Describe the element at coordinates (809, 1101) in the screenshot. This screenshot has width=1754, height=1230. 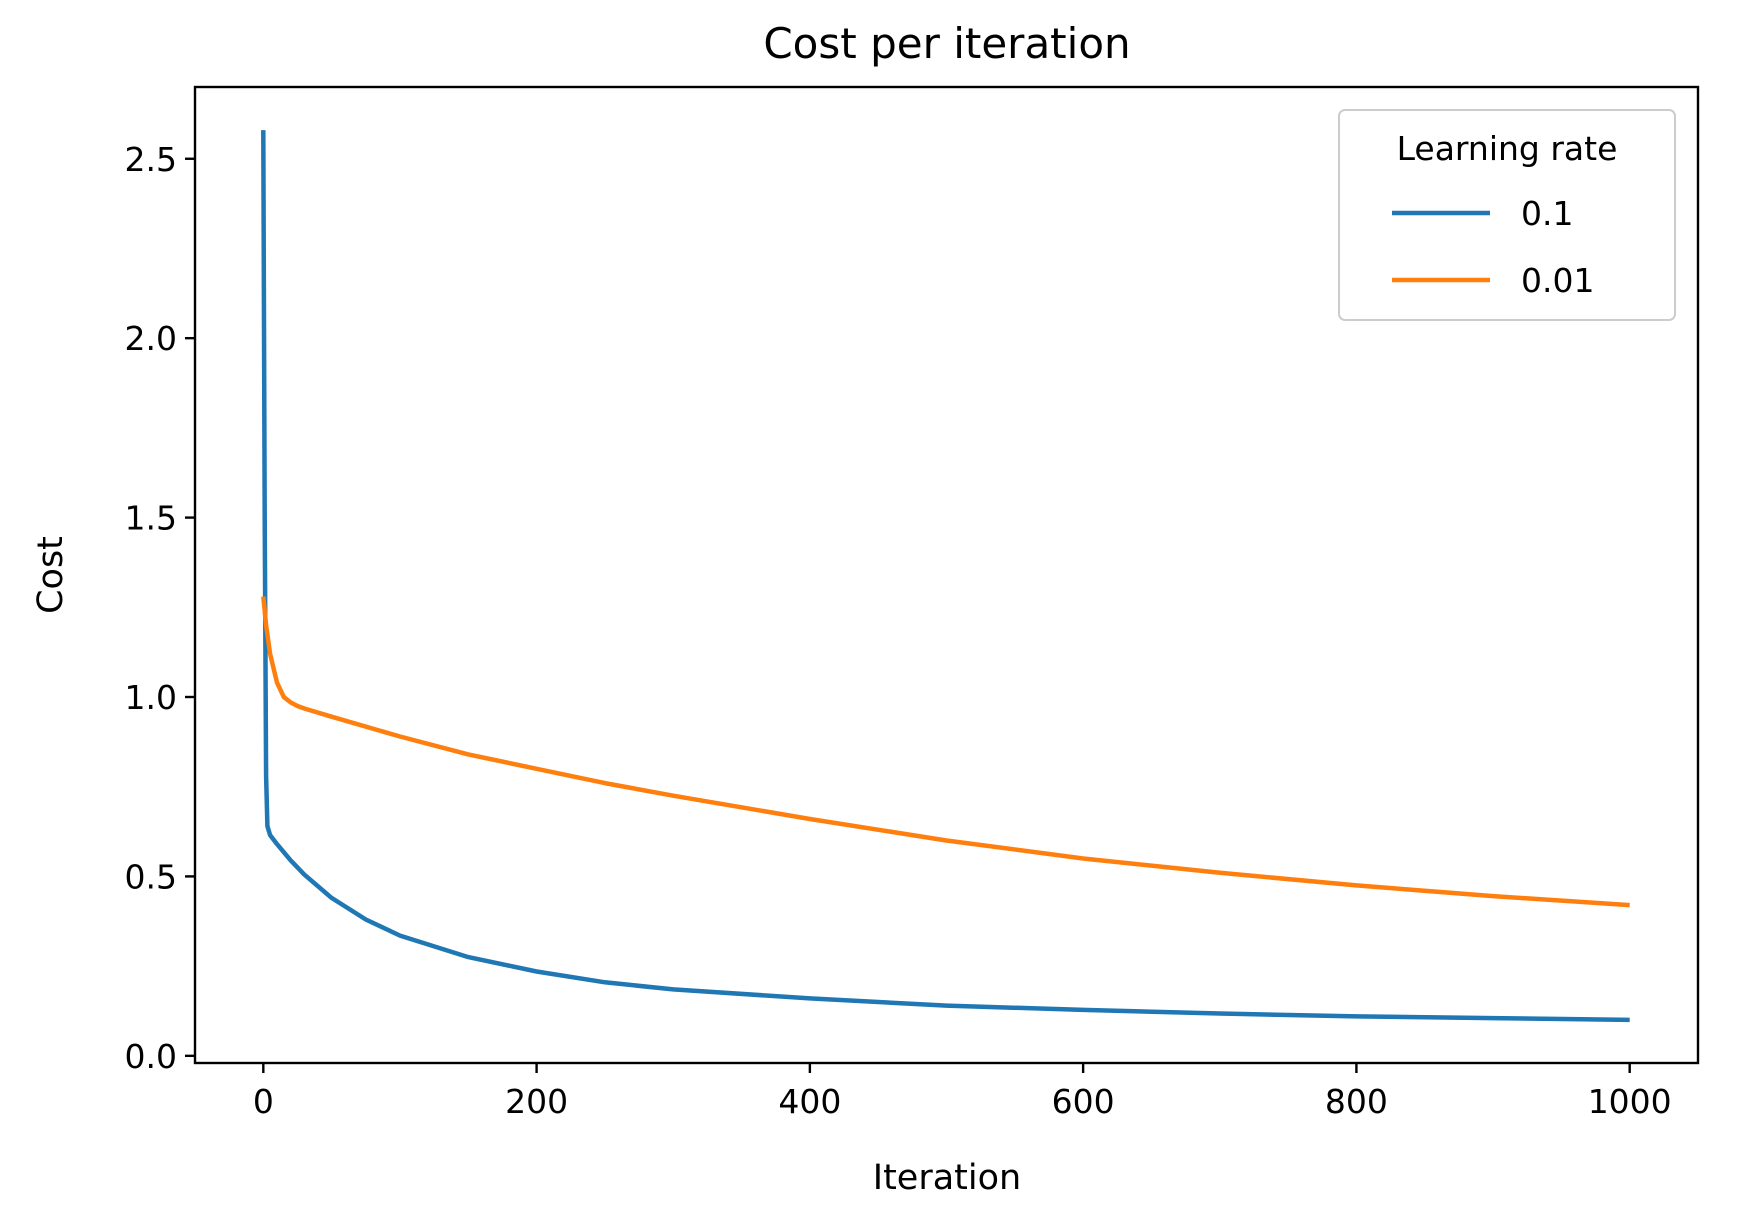
I see `x-tick-label: 400` at that location.